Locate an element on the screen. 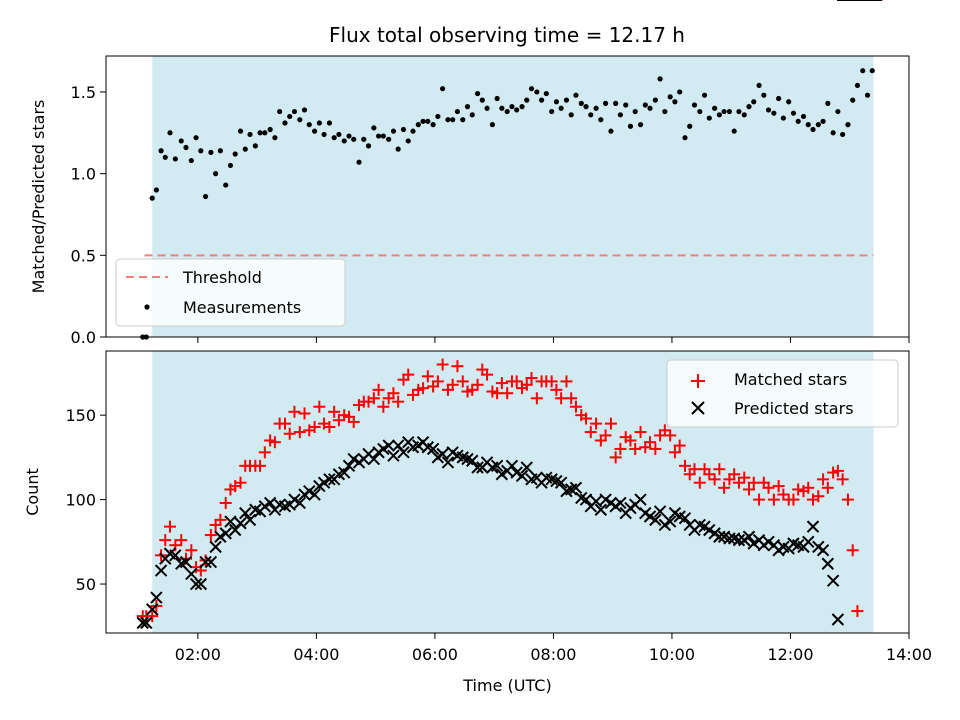  x-tick-label: 08:00 is located at coordinates (553, 654).